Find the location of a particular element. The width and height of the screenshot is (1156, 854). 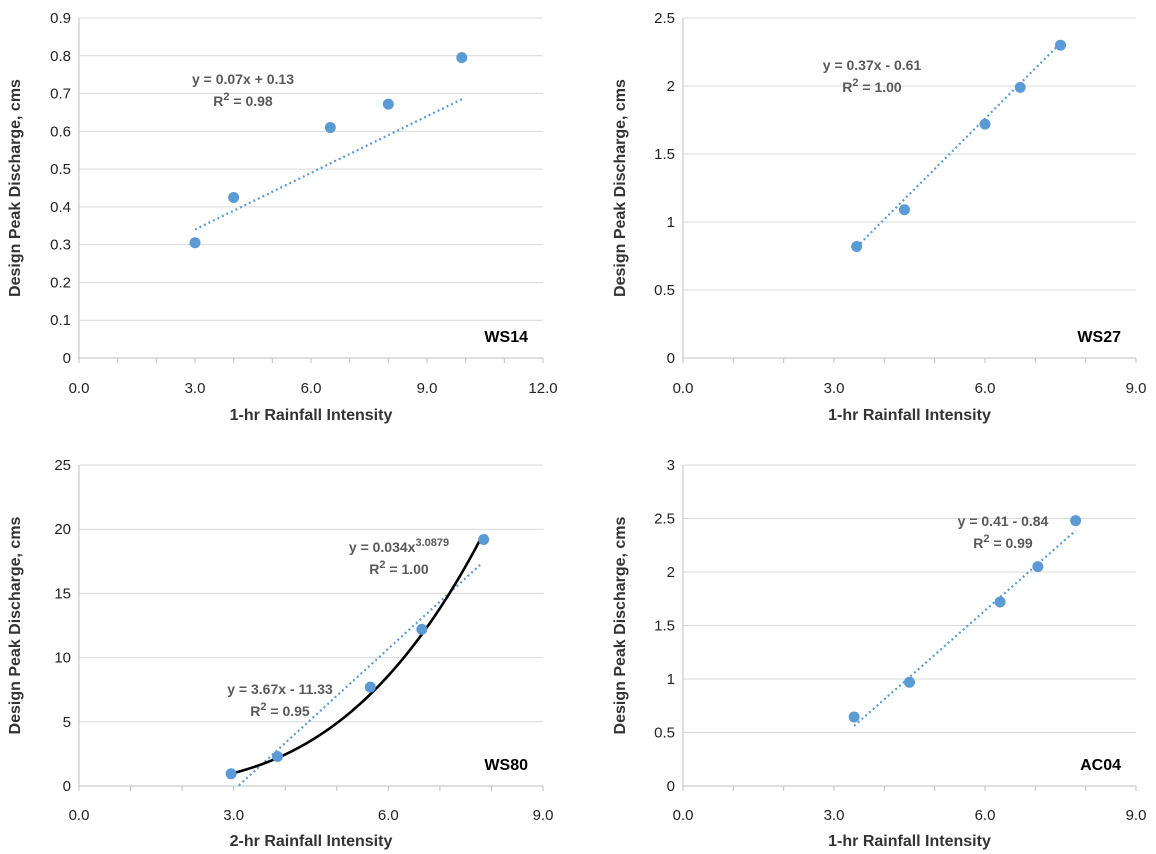

chart-0-xtick-label: 3.0 is located at coordinates (195, 388).